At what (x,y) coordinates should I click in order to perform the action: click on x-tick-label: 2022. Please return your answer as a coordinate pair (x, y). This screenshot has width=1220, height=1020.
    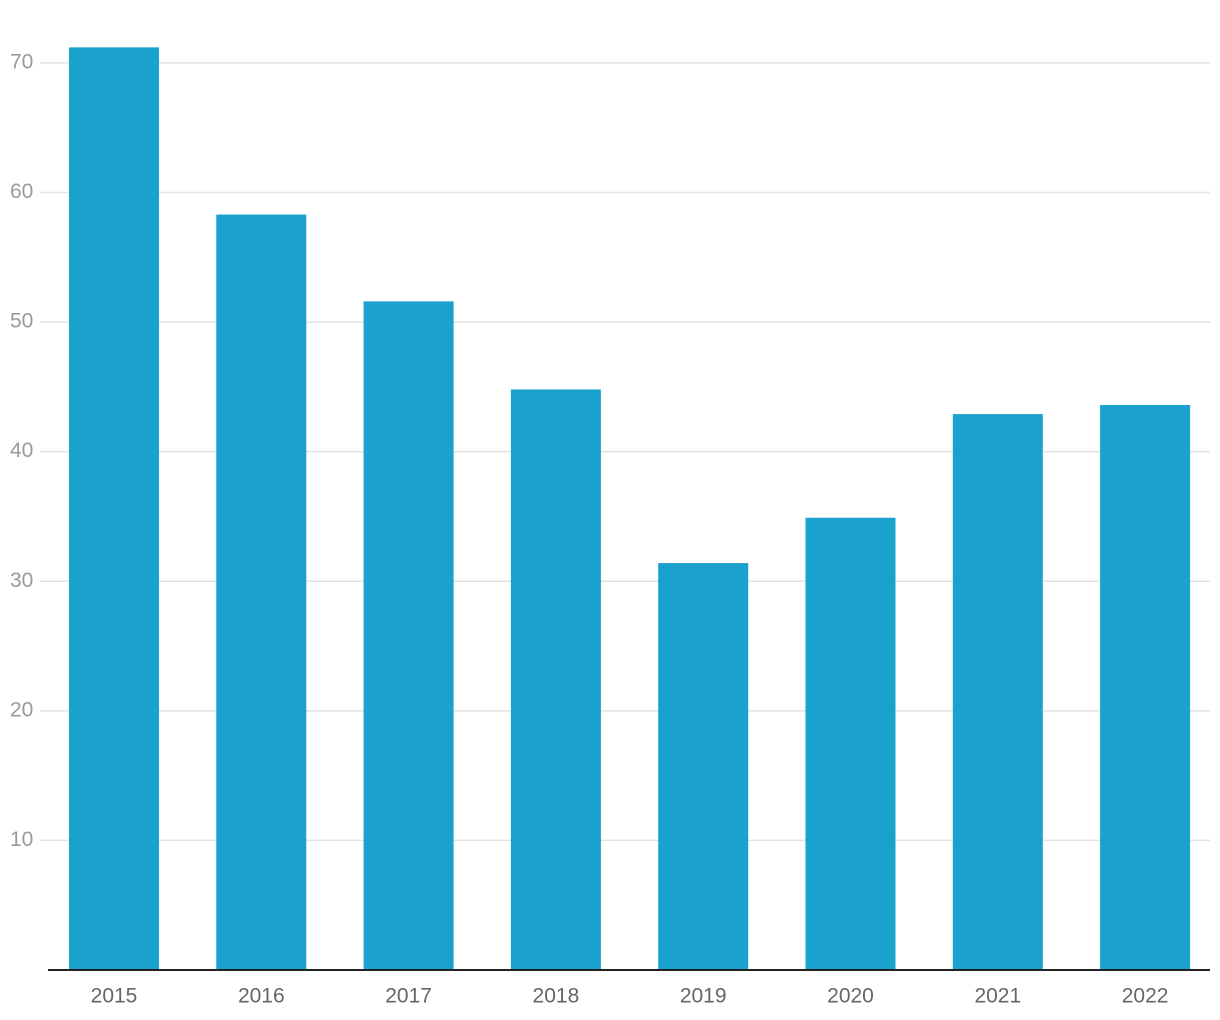
    Looking at the image, I should click on (1145, 996).